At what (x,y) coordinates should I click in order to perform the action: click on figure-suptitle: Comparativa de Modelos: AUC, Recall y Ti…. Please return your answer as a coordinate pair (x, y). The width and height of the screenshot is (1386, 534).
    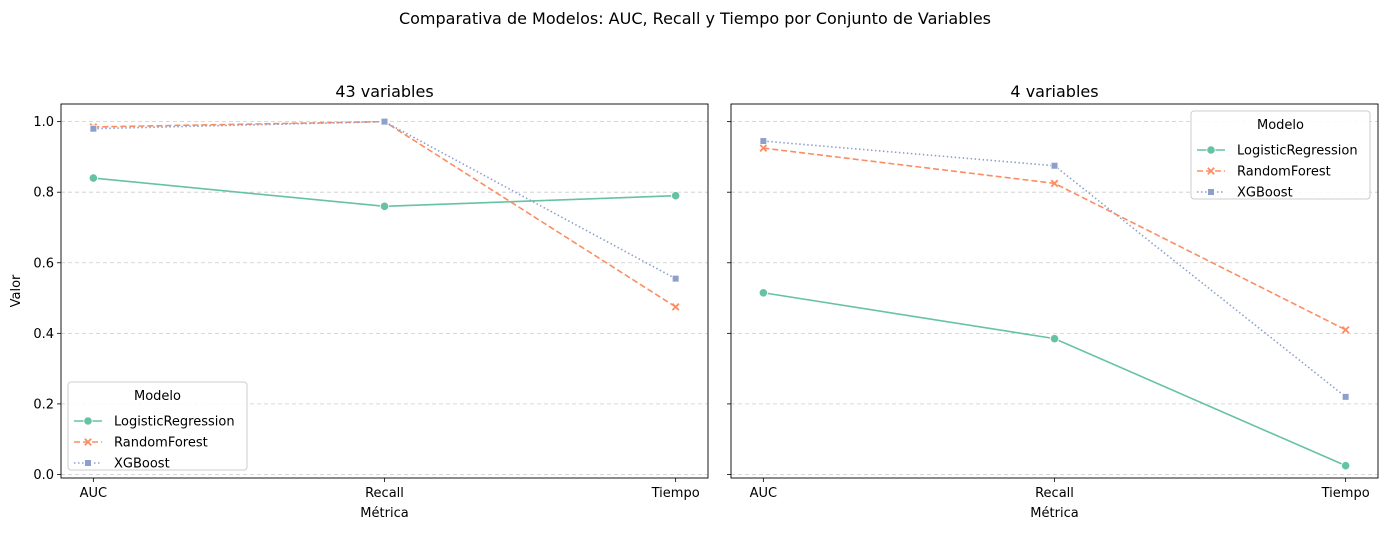
    Looking at the image, I should click on (695, 18).